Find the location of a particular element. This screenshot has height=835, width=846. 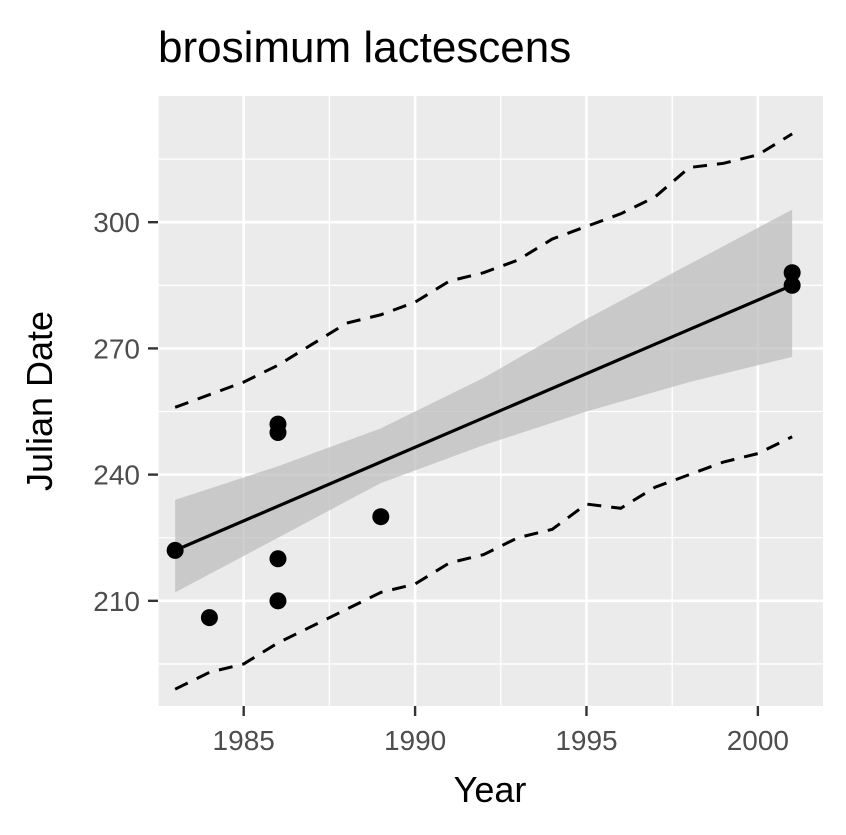

y-axis-ticks: 210 240 270 300 is located at coordinates (125, 412).